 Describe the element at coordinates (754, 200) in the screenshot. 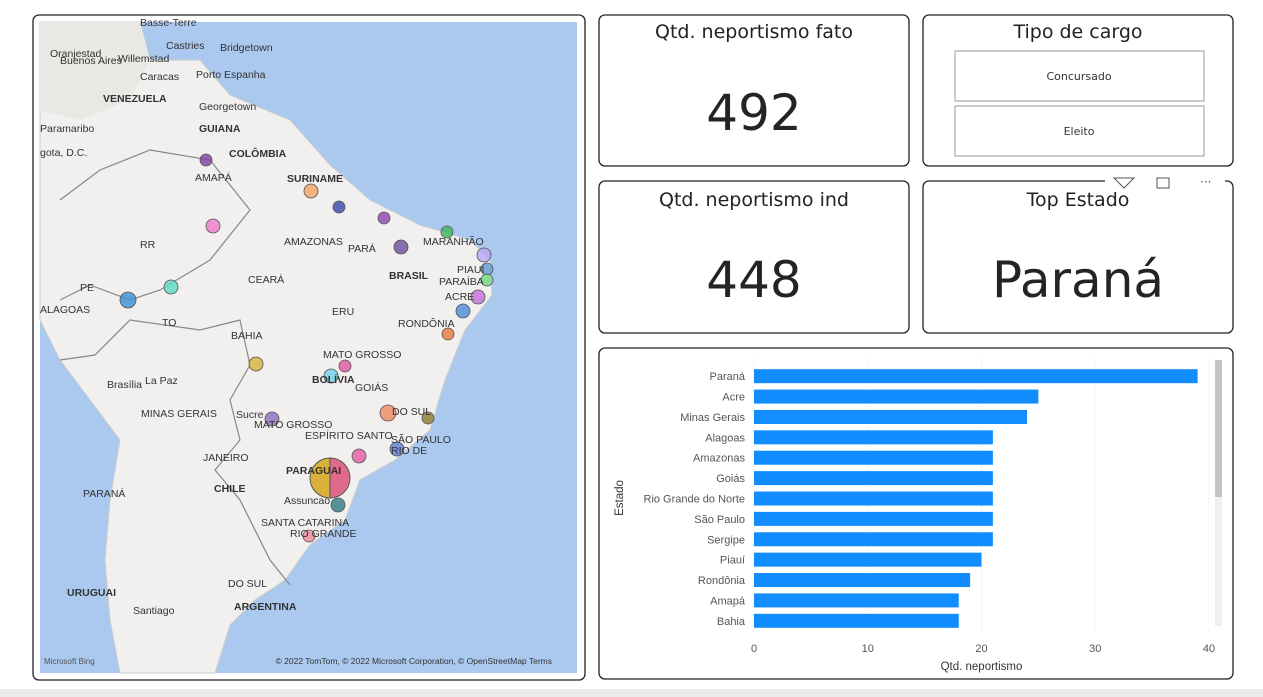

I see `card-title: Qtd. neportismo ind` at that location.